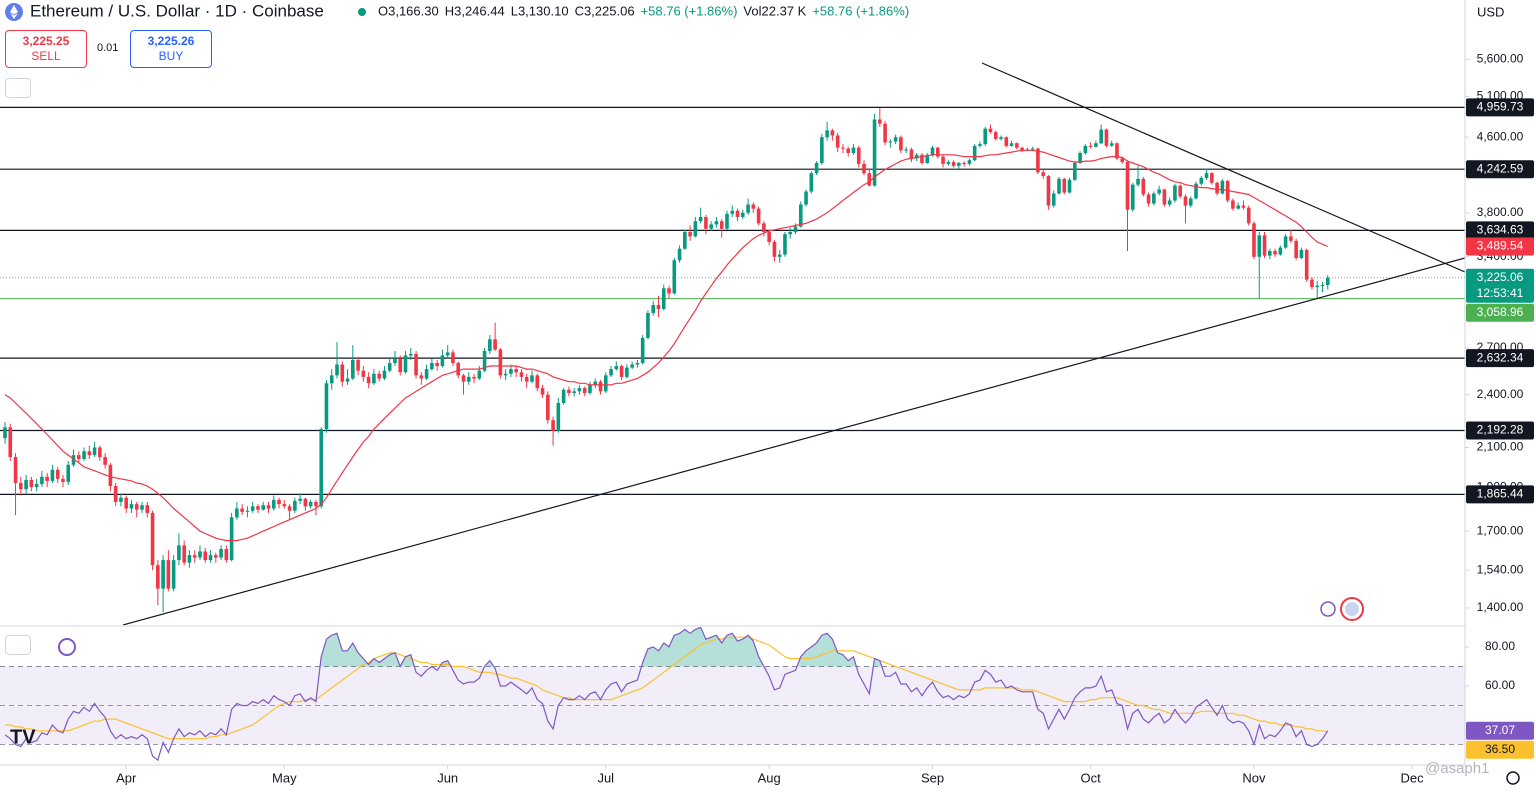  Describe the element at coordinates (46, 49) in the screenshot. I see `sell-button: 3,225.25 SELL` at that location.